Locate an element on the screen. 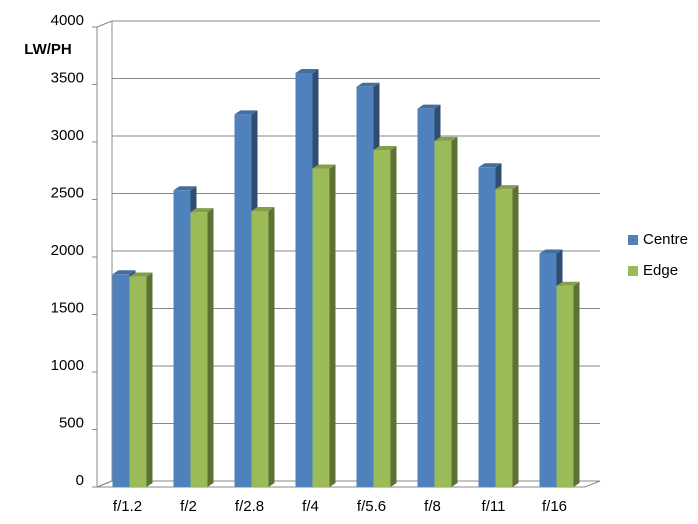 This screenshot has height=524, width=698. floor is located at coordinates (348, 484).